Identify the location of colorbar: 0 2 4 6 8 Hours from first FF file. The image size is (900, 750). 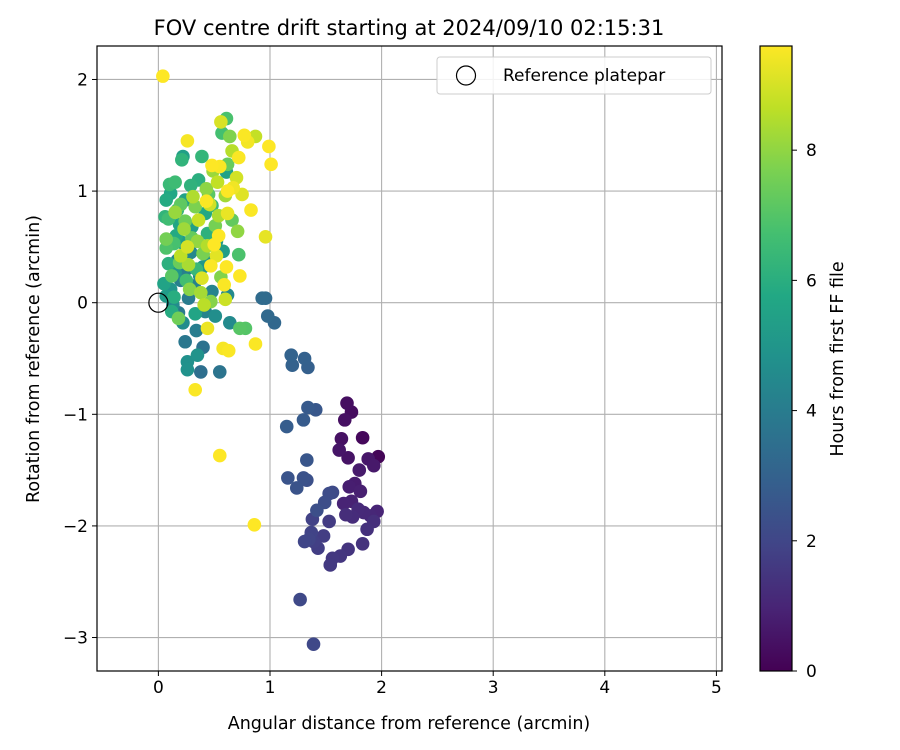
(803, 363).